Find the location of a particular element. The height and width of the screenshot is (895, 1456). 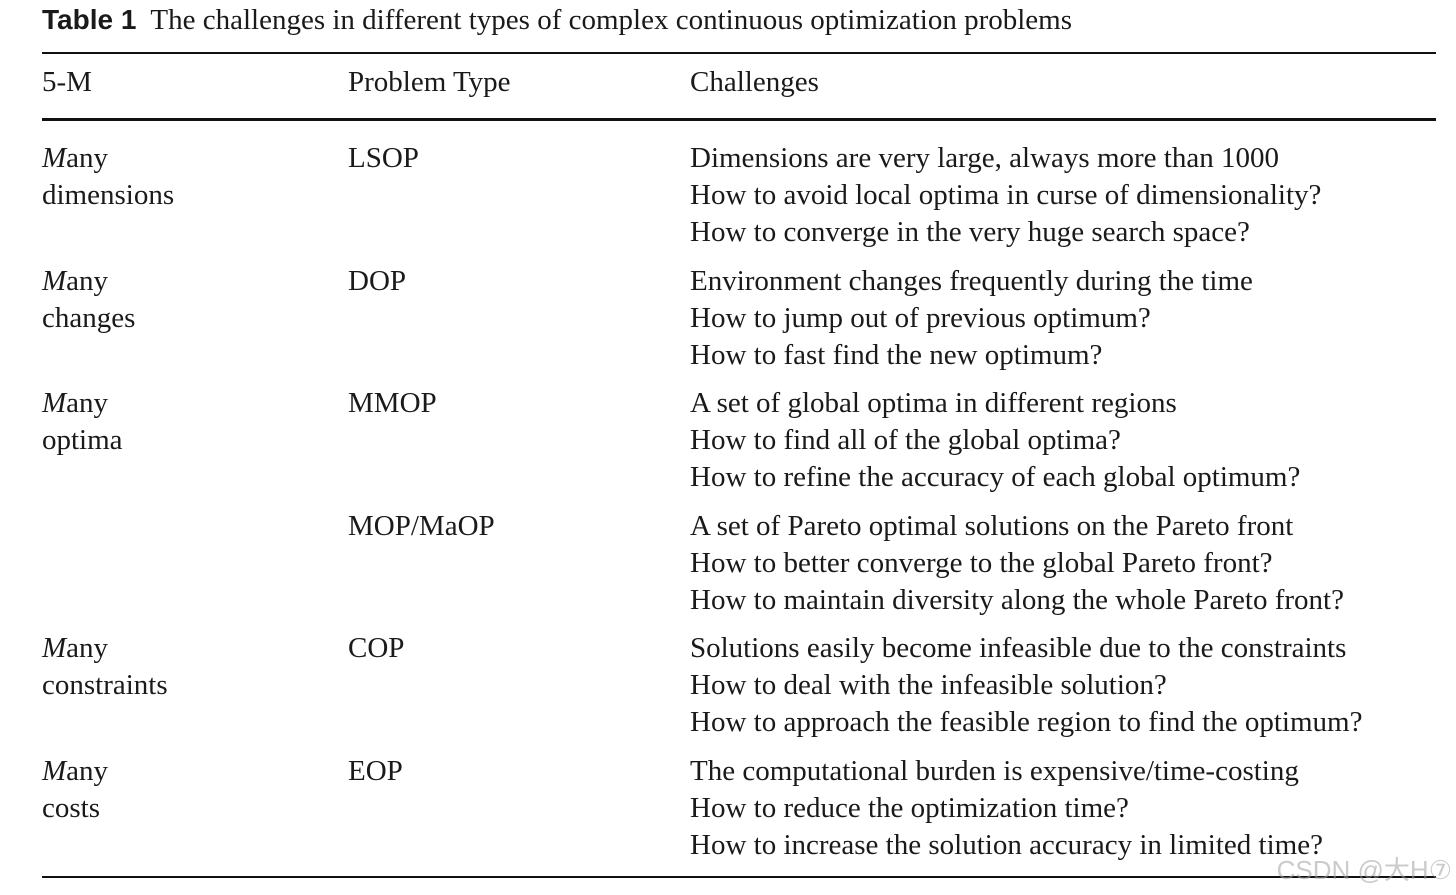

table-label: Table 1 is located at coordinates (89, 19).